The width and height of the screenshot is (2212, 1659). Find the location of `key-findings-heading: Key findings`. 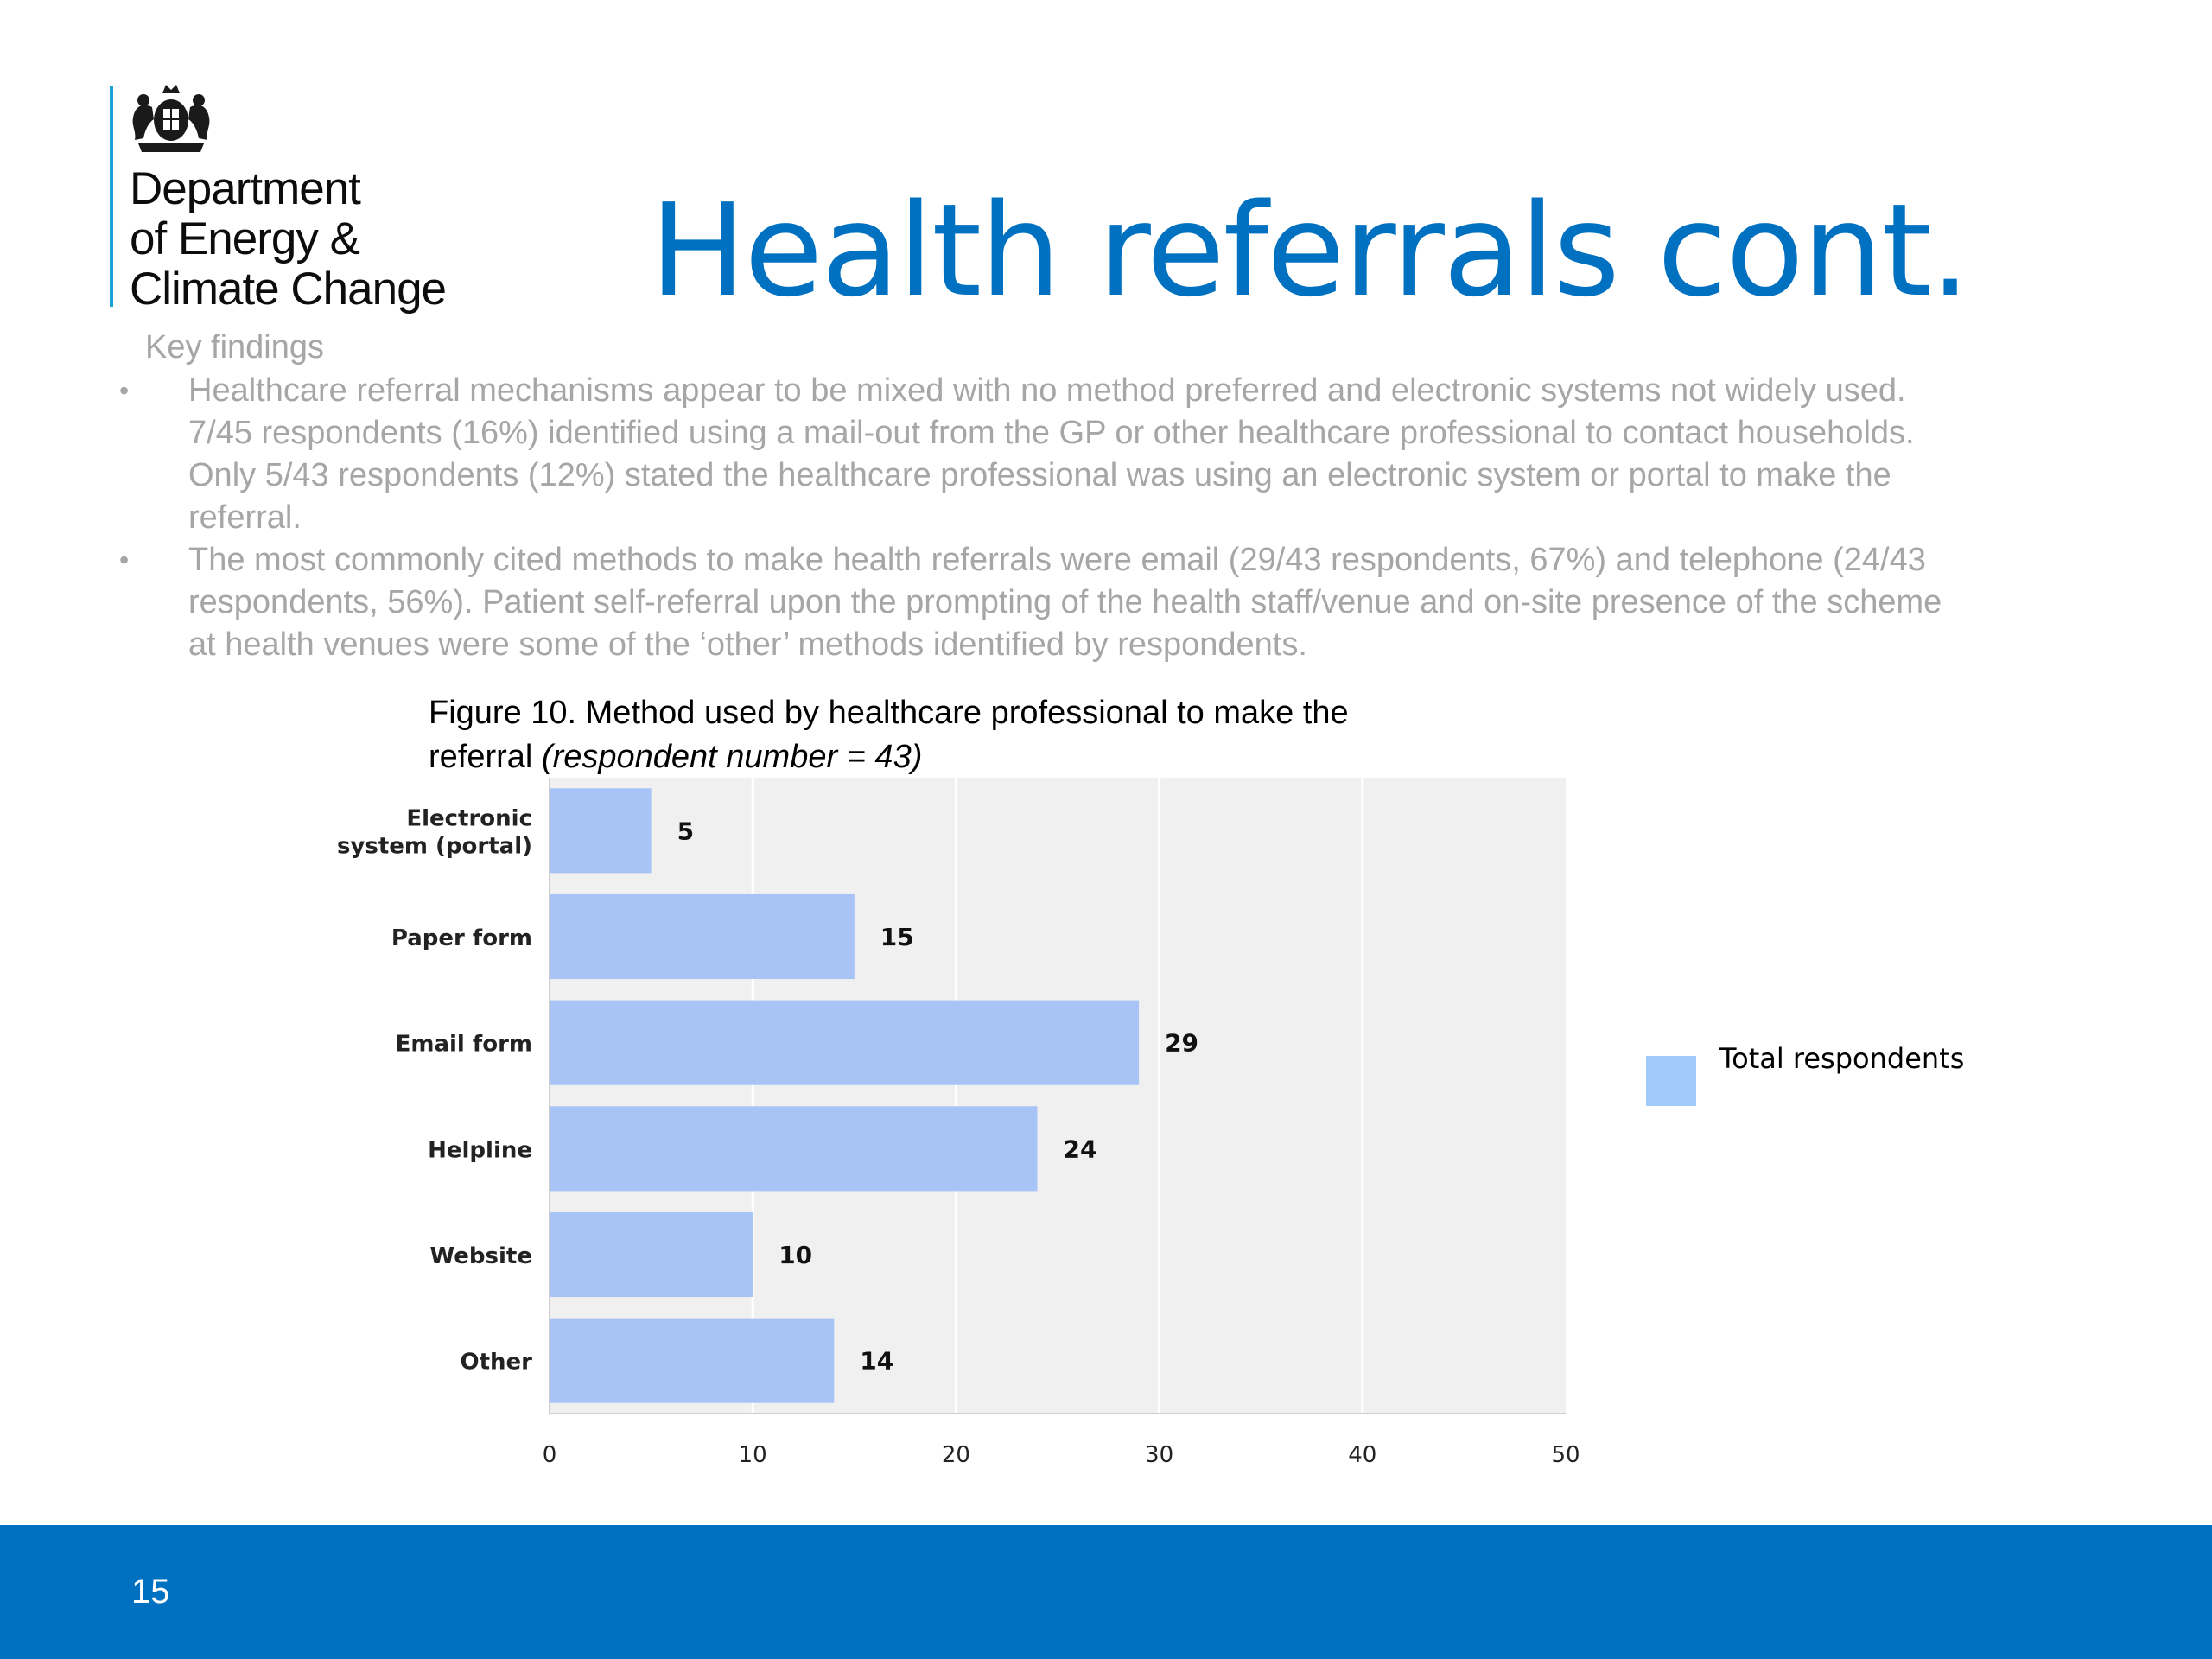

key-findings-heading: Key findings is located at coordinates (235, 347).